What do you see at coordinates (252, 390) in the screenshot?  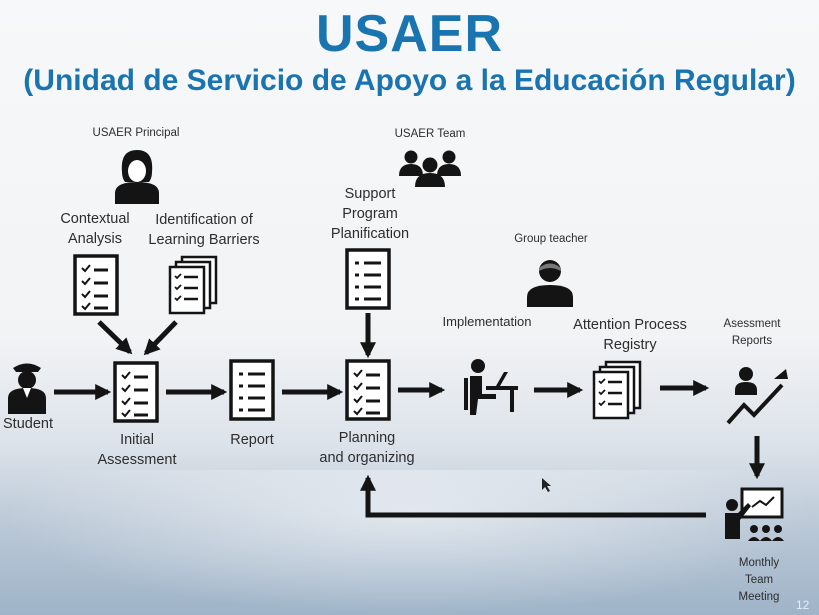 I see `report-document-icon` at bounding box center [252, 390].